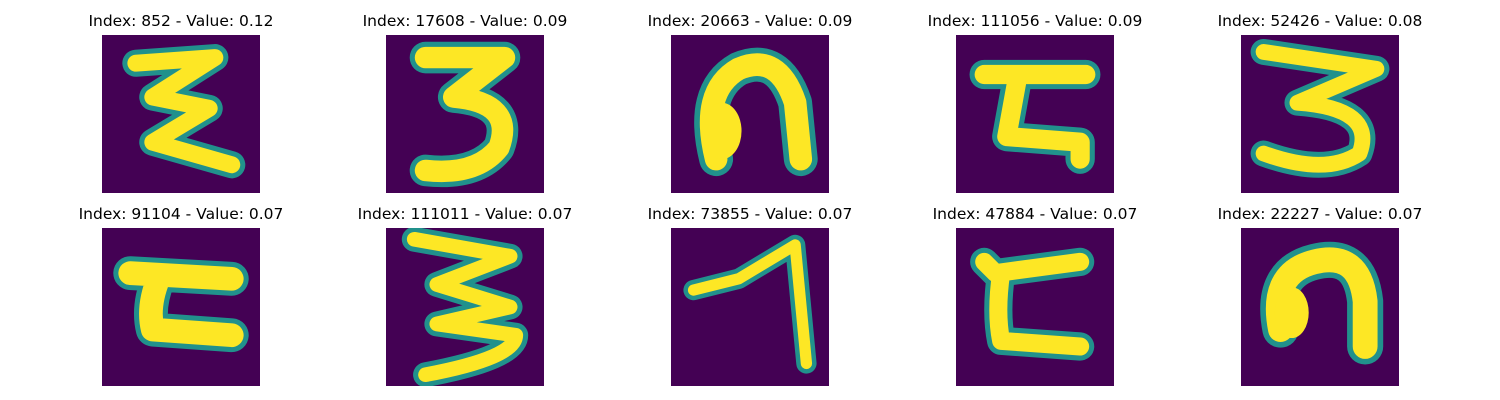 This screenshot has height=400, width=1500. What do you see at coordinates (1320, 214) in the screenshot?
I see `panel-title: Index: 22227 - Value: 0.07` at bounding box center [1320, 214].